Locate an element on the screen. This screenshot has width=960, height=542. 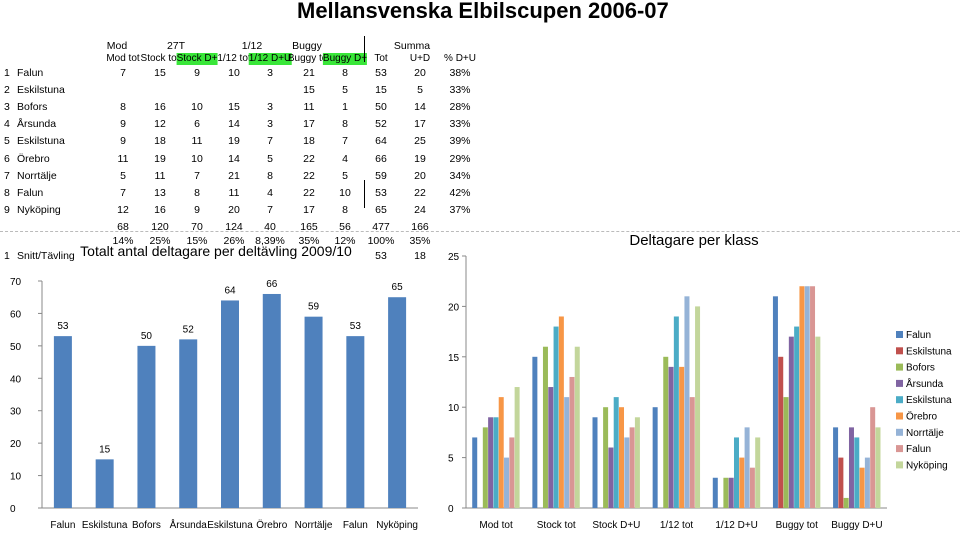
row-club-name: Eskilstuna is located at coordinates (41, 90).